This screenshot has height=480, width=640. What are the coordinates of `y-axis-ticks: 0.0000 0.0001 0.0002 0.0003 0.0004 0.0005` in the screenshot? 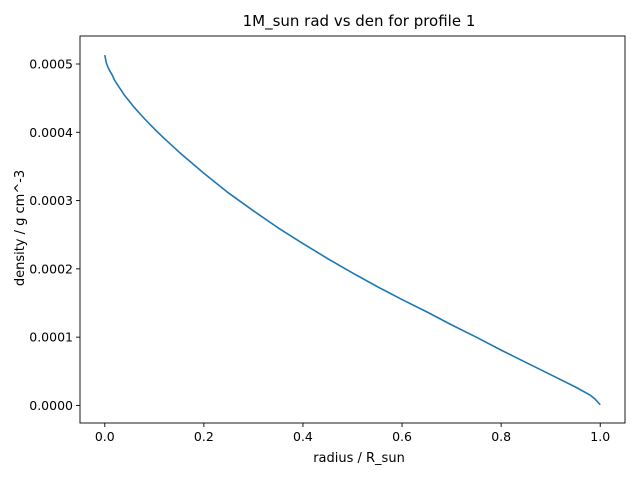 It's located at (54, 234).